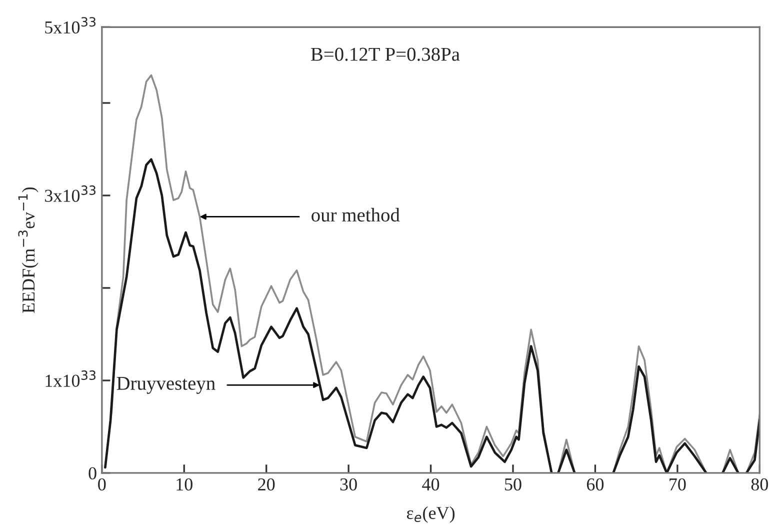 The width and height of the screenshot is (772, 532). What do you see at coordinates (70, 193) in the screenshot?
I see `y-tick-label: 3x10$^{33}$` at bounding box center [70, 193].